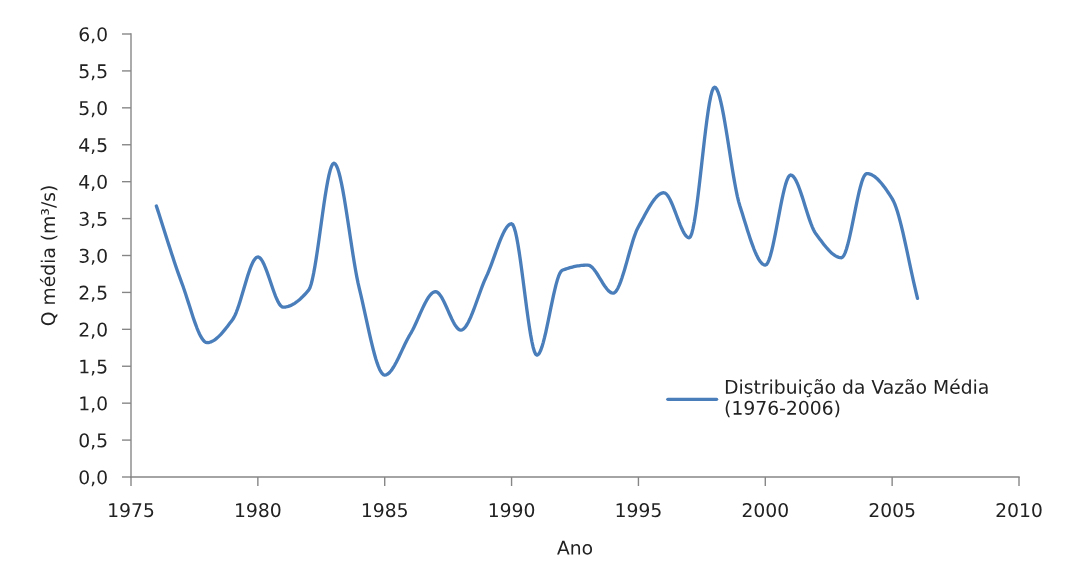 The height and width of the screenshot is (564, 1067). What do you see at coordinates (93, 219) in the screenshot?
I see `y-tick-label: 3,5` at bounding box center [93, 219].